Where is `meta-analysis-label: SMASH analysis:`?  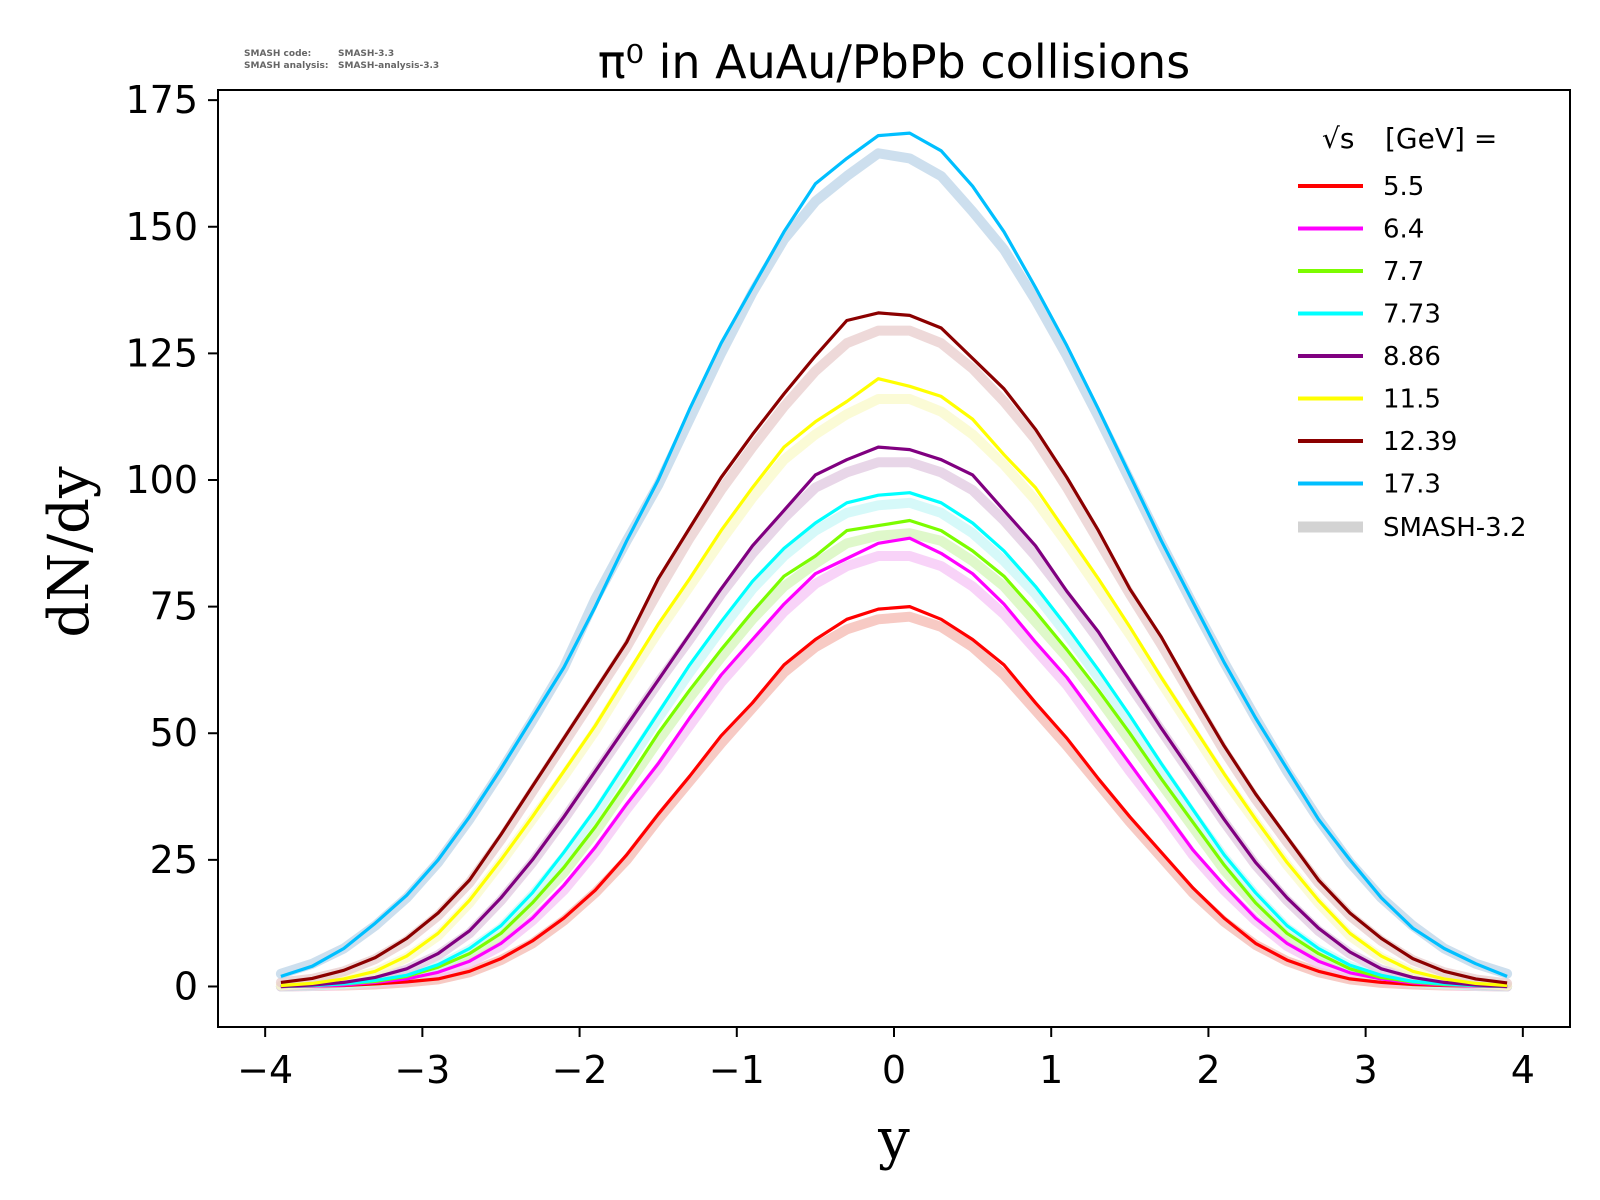 meta-analysis-label: SMASH analysis: is located at coordinates (286, 66).